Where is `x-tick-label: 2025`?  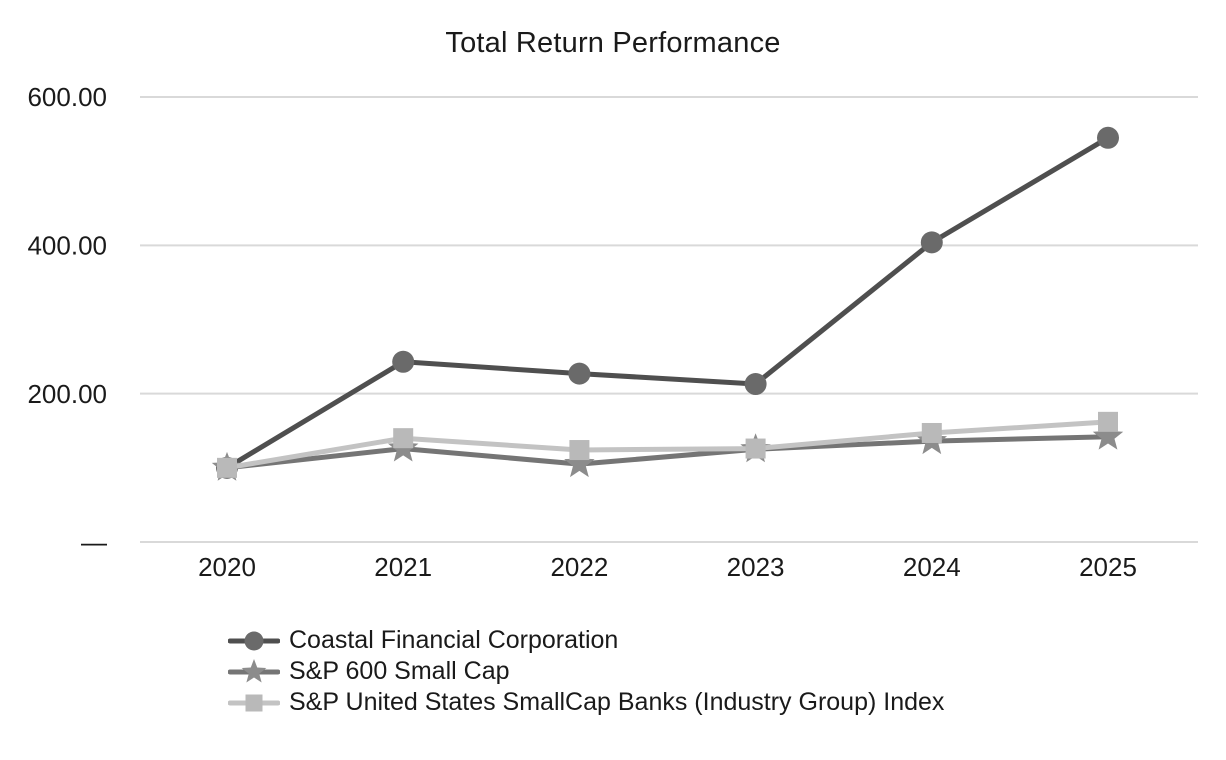 x-tick-label: 2025 is located at coordinates (1108, 567).